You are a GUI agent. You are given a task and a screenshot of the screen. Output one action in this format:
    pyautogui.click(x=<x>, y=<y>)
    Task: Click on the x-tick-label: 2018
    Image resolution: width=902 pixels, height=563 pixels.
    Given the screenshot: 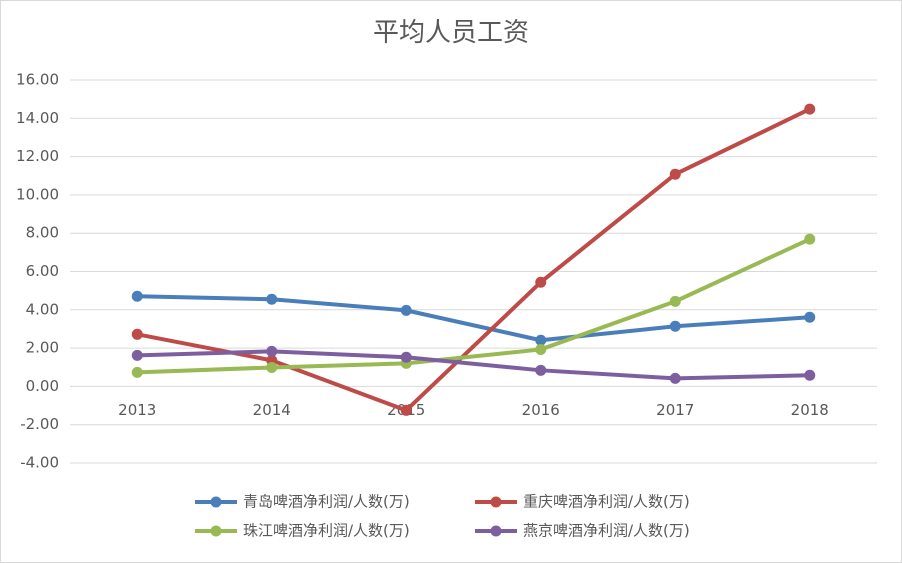 What is the action you would take?
    pyautogui.click(x=810, y=410)
    